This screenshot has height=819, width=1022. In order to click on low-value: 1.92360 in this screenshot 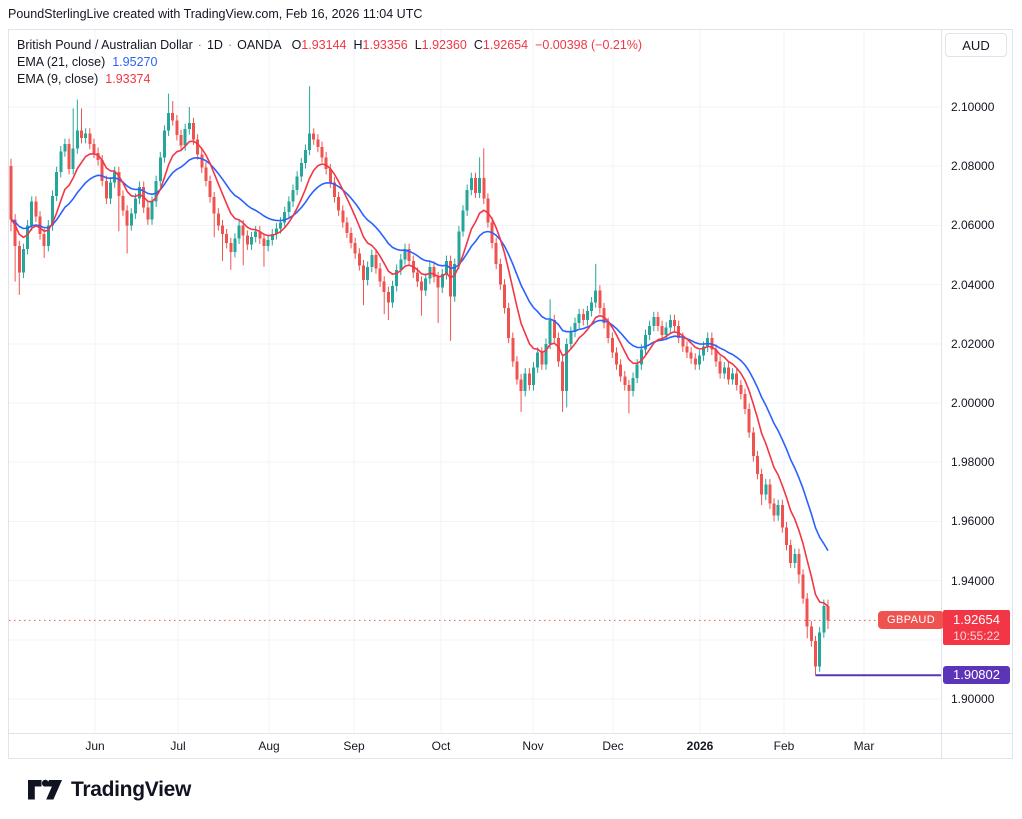, I will do `click(444, 45)`.